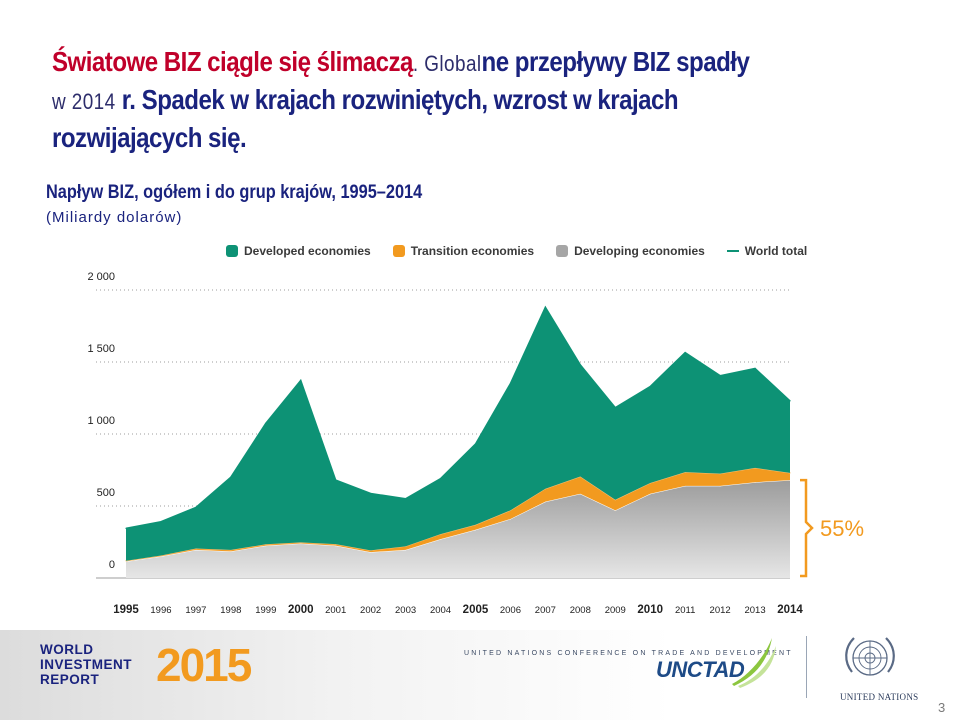  I want to click on point-developed-economies-2004, so click(440, 479).